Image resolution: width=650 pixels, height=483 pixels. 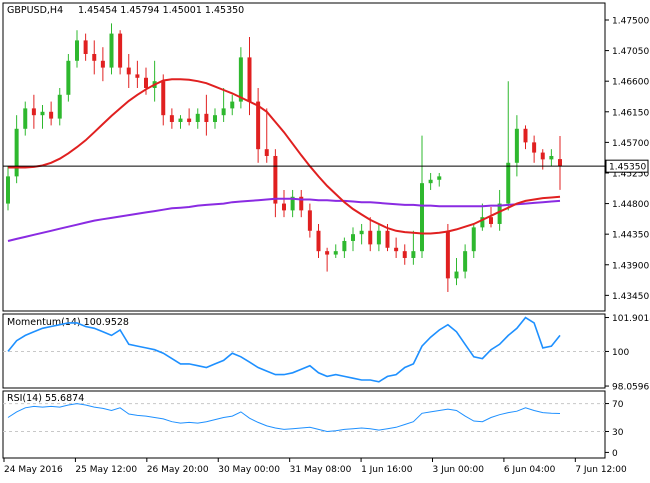 I want to click on rsi-panel-frame, so click(x=304, y=424).